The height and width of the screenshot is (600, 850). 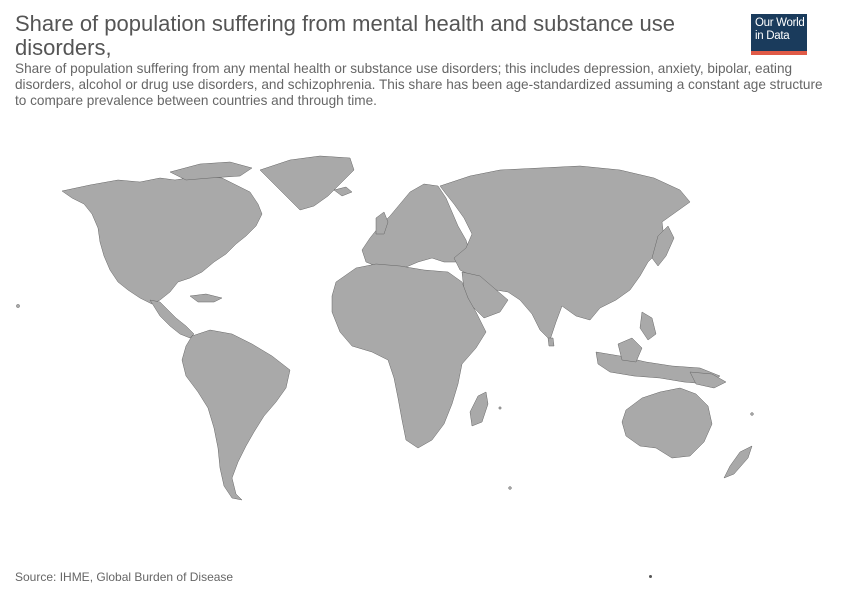 I want to click on timeline-dot, so click(x=650, y=576).